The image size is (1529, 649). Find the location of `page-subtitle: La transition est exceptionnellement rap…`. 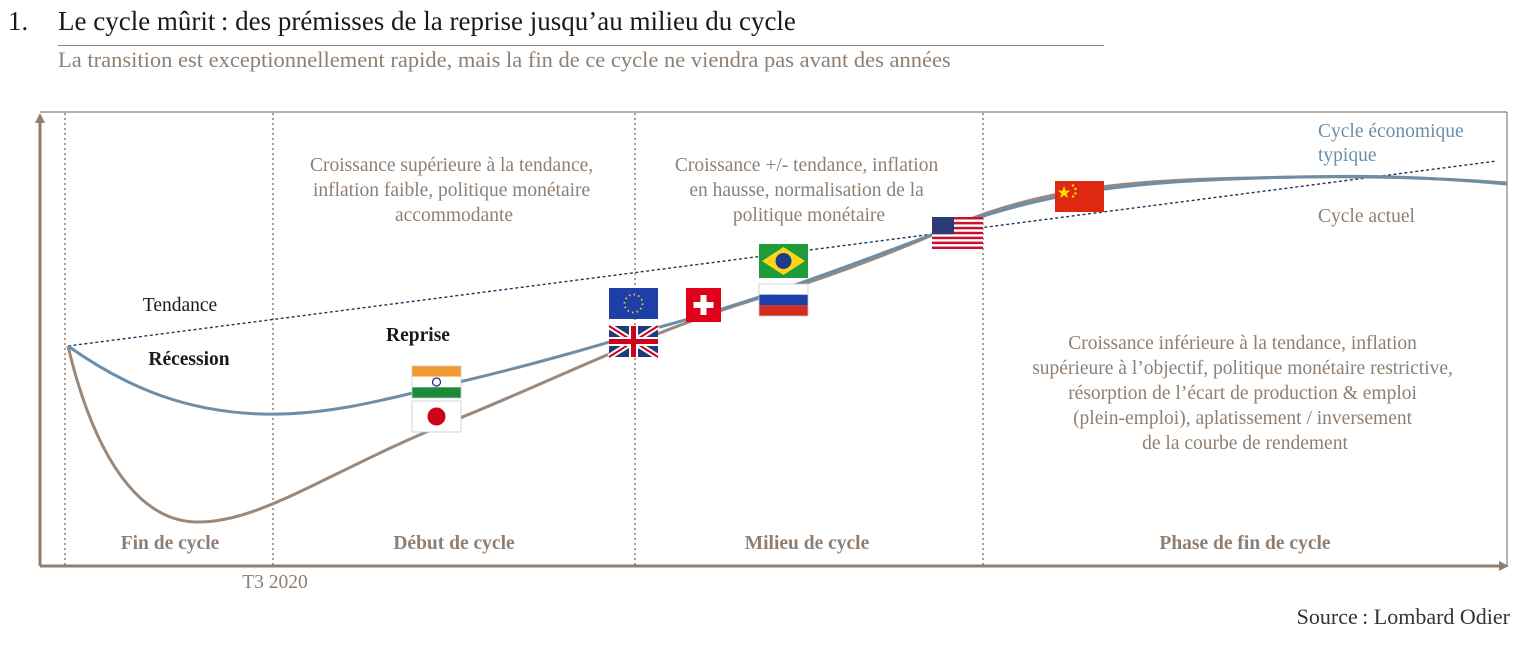

page-subtitle: La transition est exceptionnellement rap… is located at coordinates (504, 59).